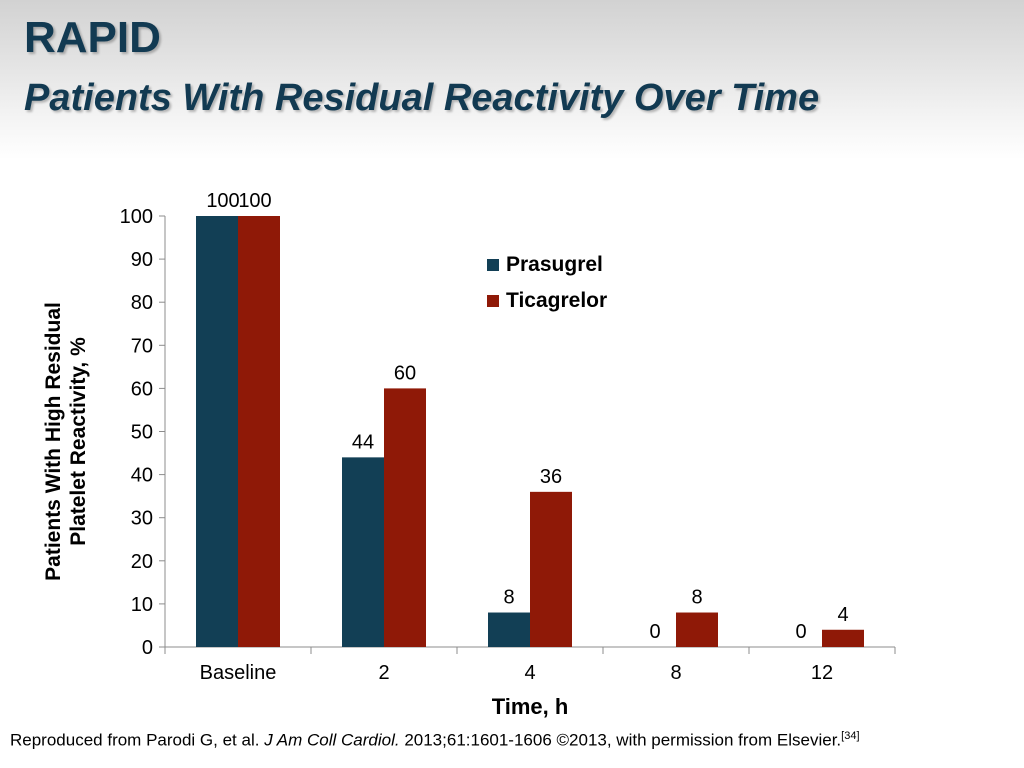 This screenshot has width=1024, height=768. Describe the element at coordinates (78, 441) in the screenshot. I see `y-axis-label-line2: Platelet Reactivity, %` at that location.